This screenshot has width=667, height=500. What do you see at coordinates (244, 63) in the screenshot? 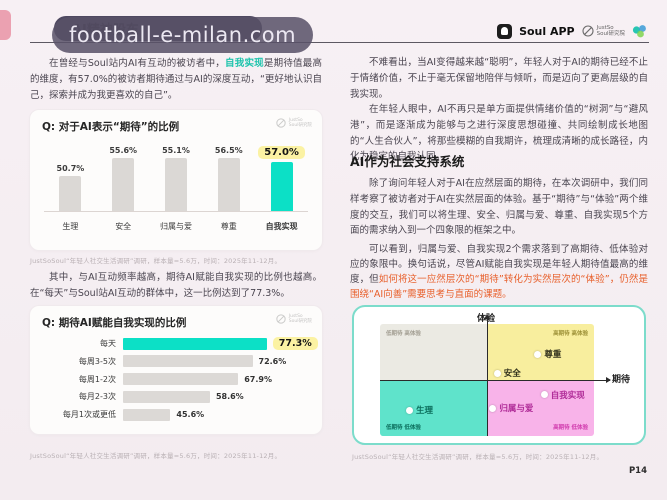
I see `paragraph-1-highlight: 自我实现` at bounding box center [244, 63].